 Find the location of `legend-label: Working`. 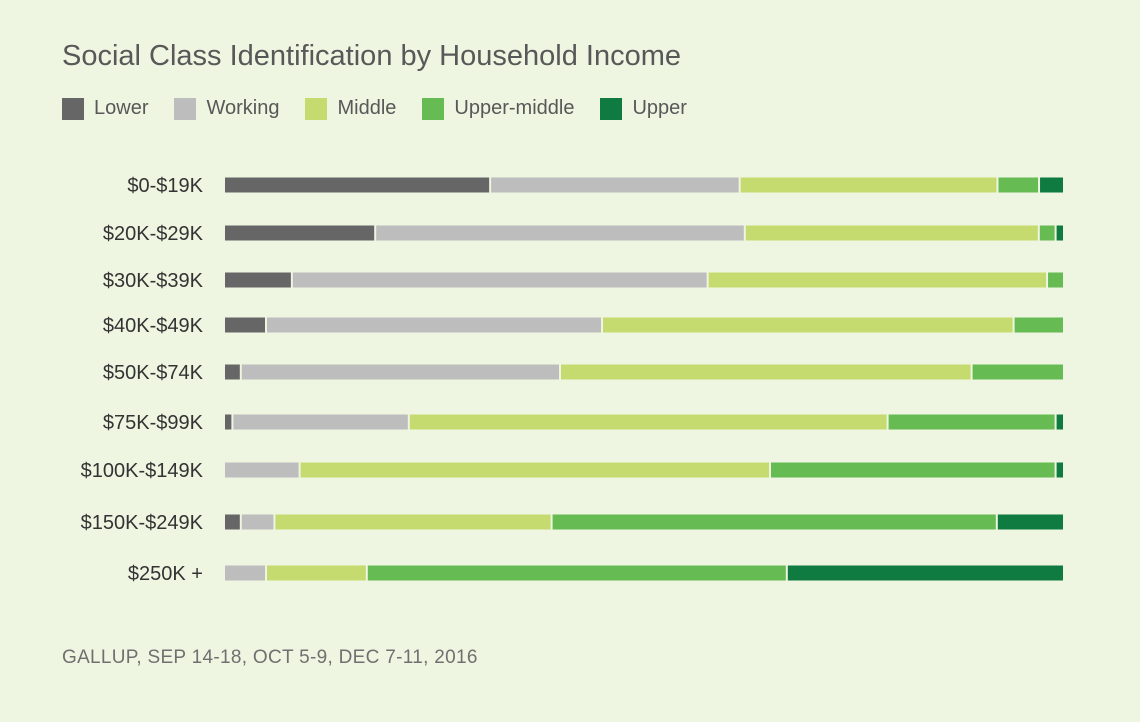

legend-label: Working is located at coordinates (243, 108).